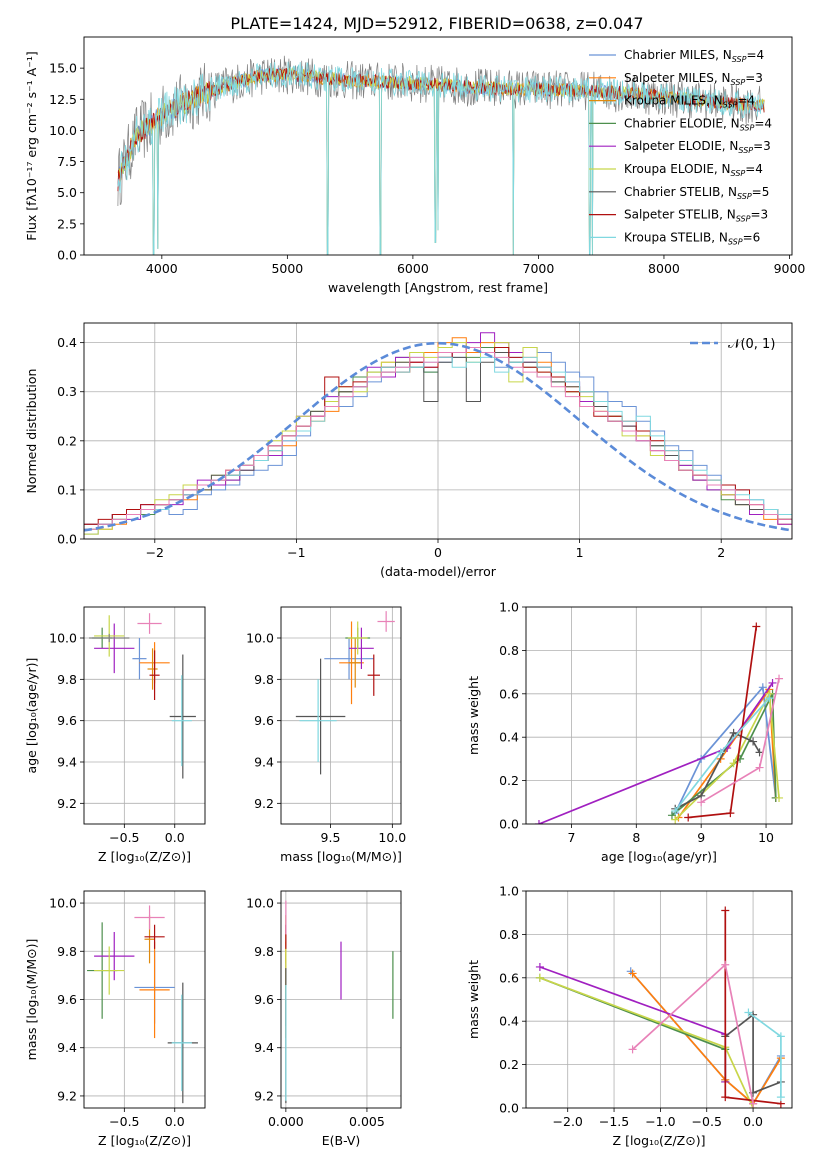 This screenshot has height=1170, width=819. I want to click on spectrum-line-chabrier-miles, so click(441, 161).